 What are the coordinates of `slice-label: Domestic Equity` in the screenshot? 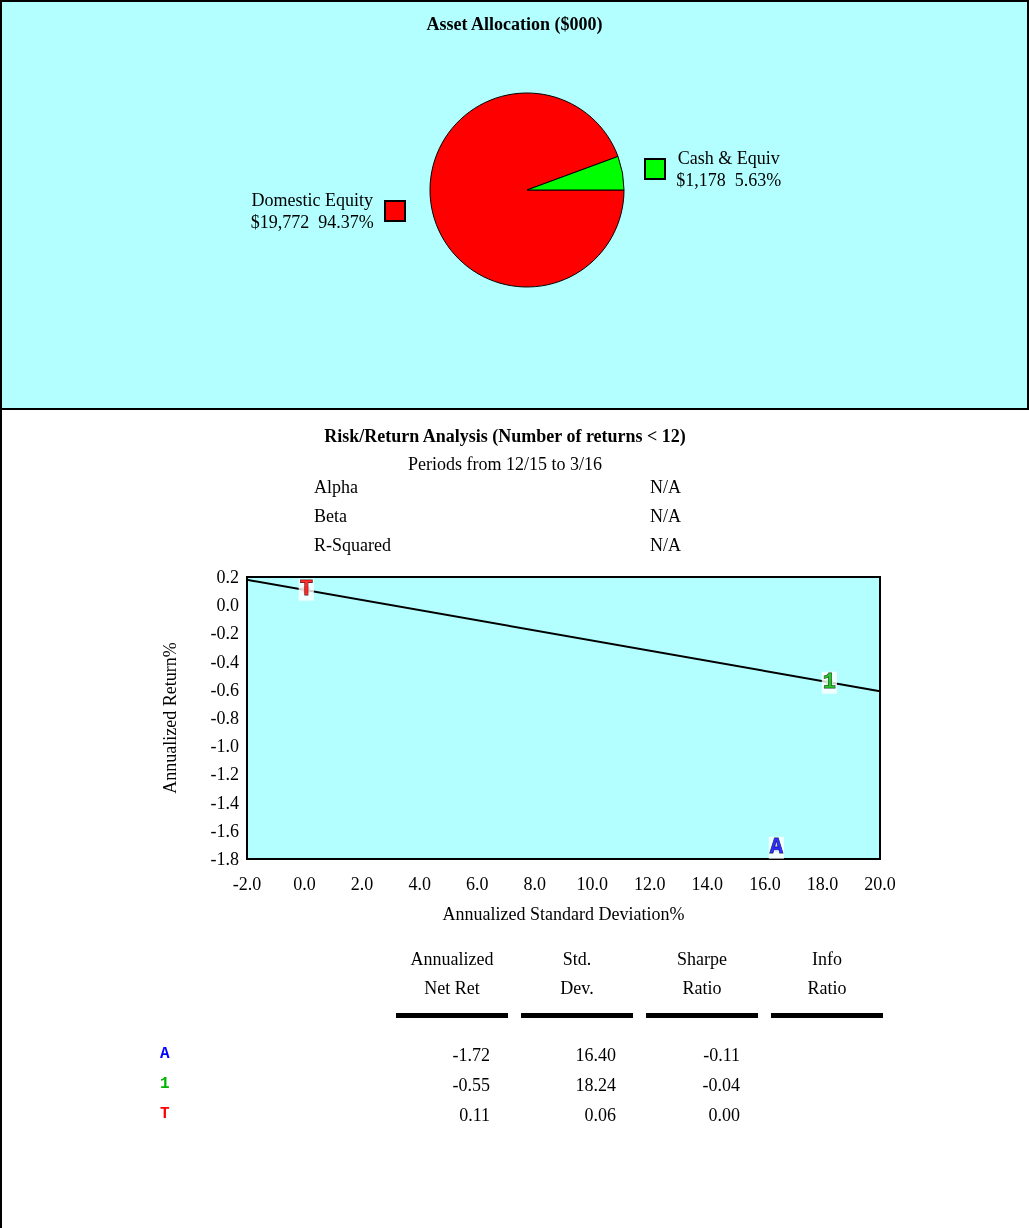 It's located at (312, 199).